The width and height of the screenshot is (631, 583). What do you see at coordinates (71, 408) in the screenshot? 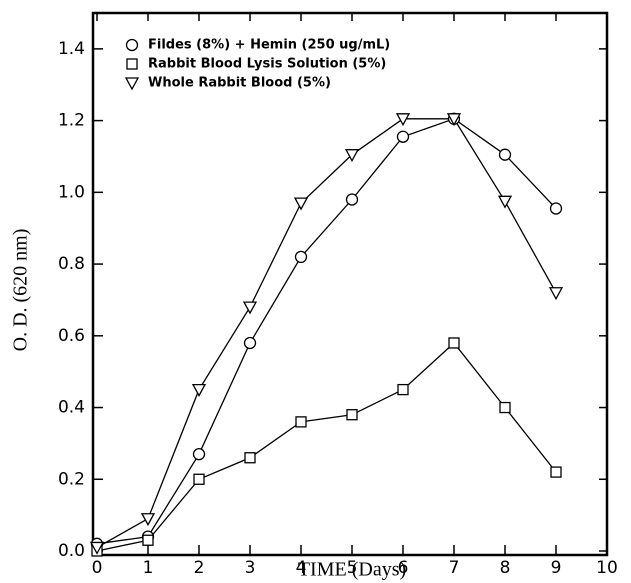
I see `y-tick-label: 0.4` at bounding box center [71, 408].